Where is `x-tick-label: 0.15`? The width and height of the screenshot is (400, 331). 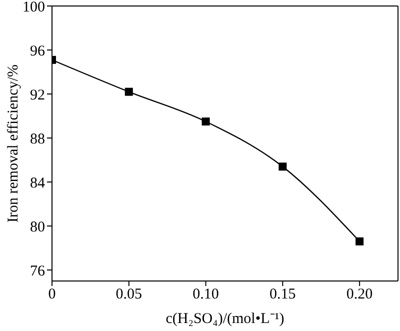
x-tick-label: 0.15 is located at coordinates (283, 294).